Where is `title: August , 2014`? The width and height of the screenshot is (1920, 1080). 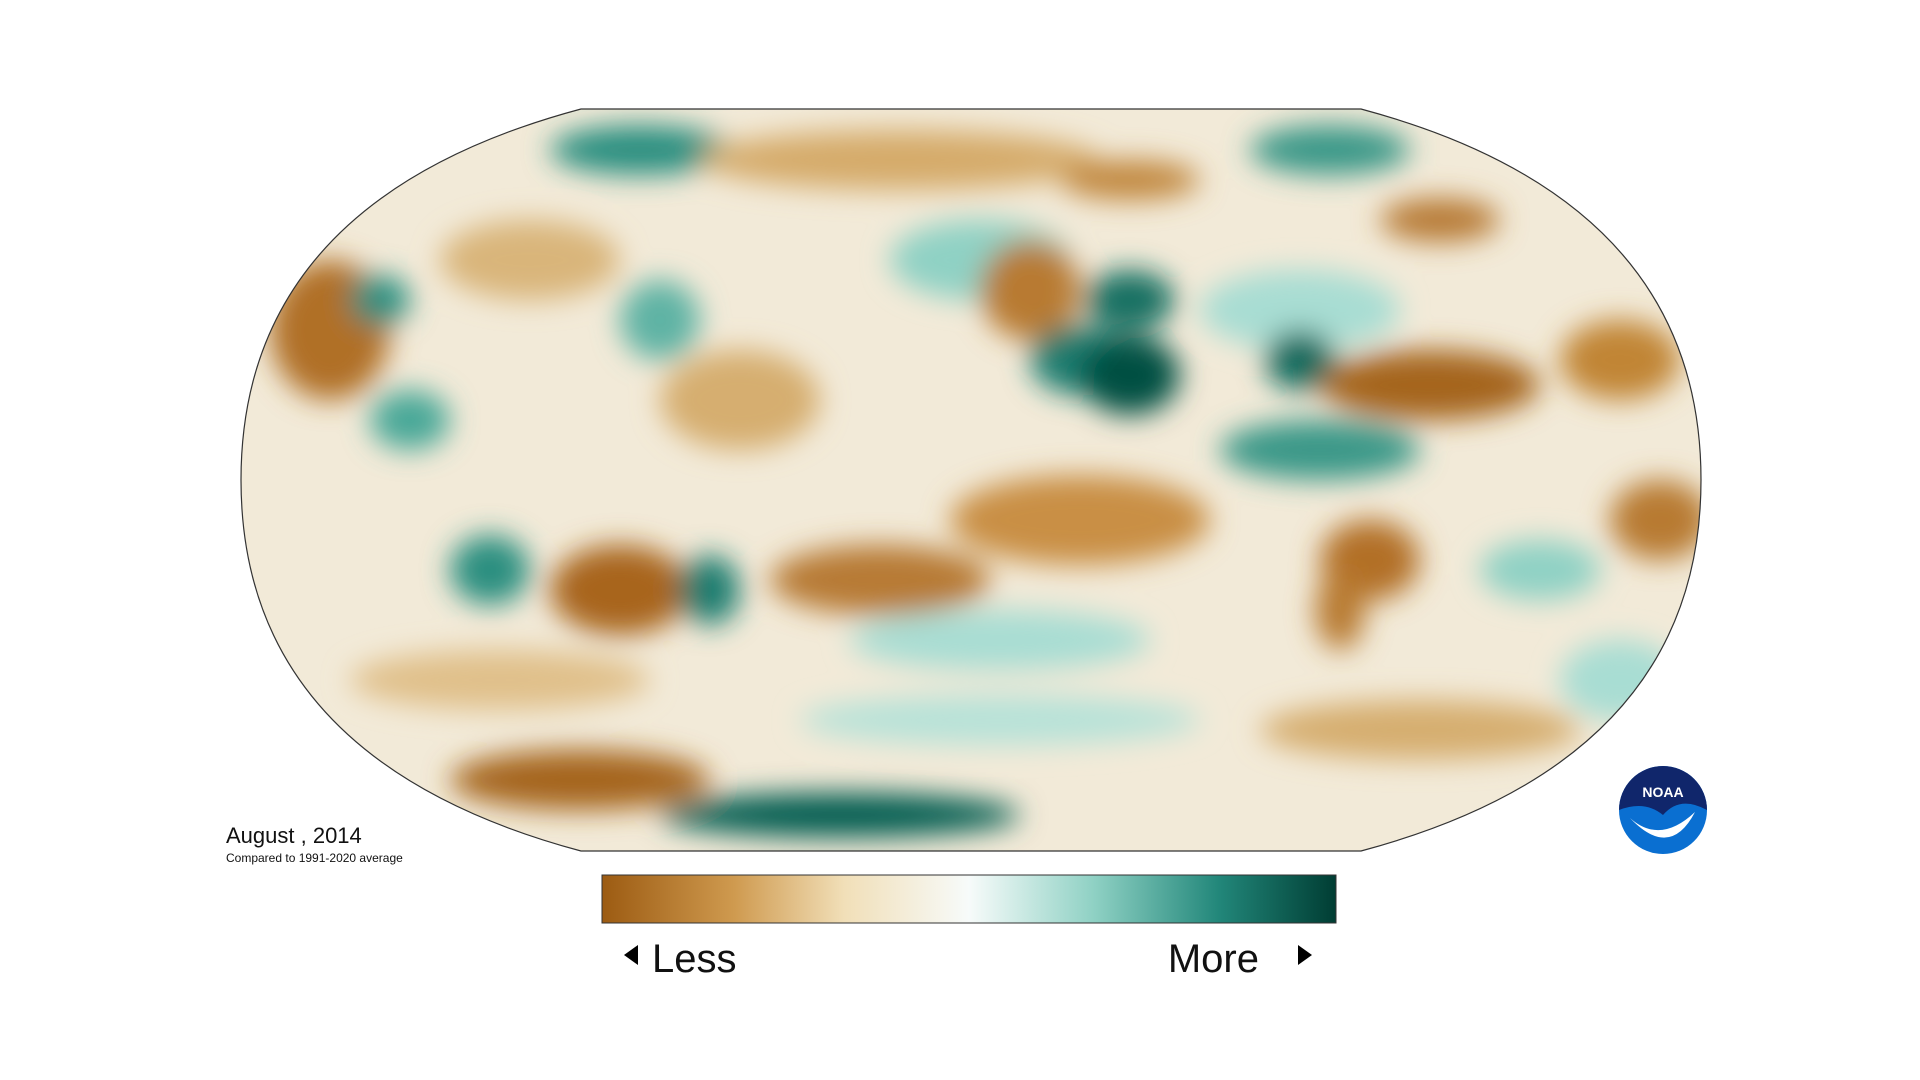
title: August , 2014 is located at coordinates (294, 835).